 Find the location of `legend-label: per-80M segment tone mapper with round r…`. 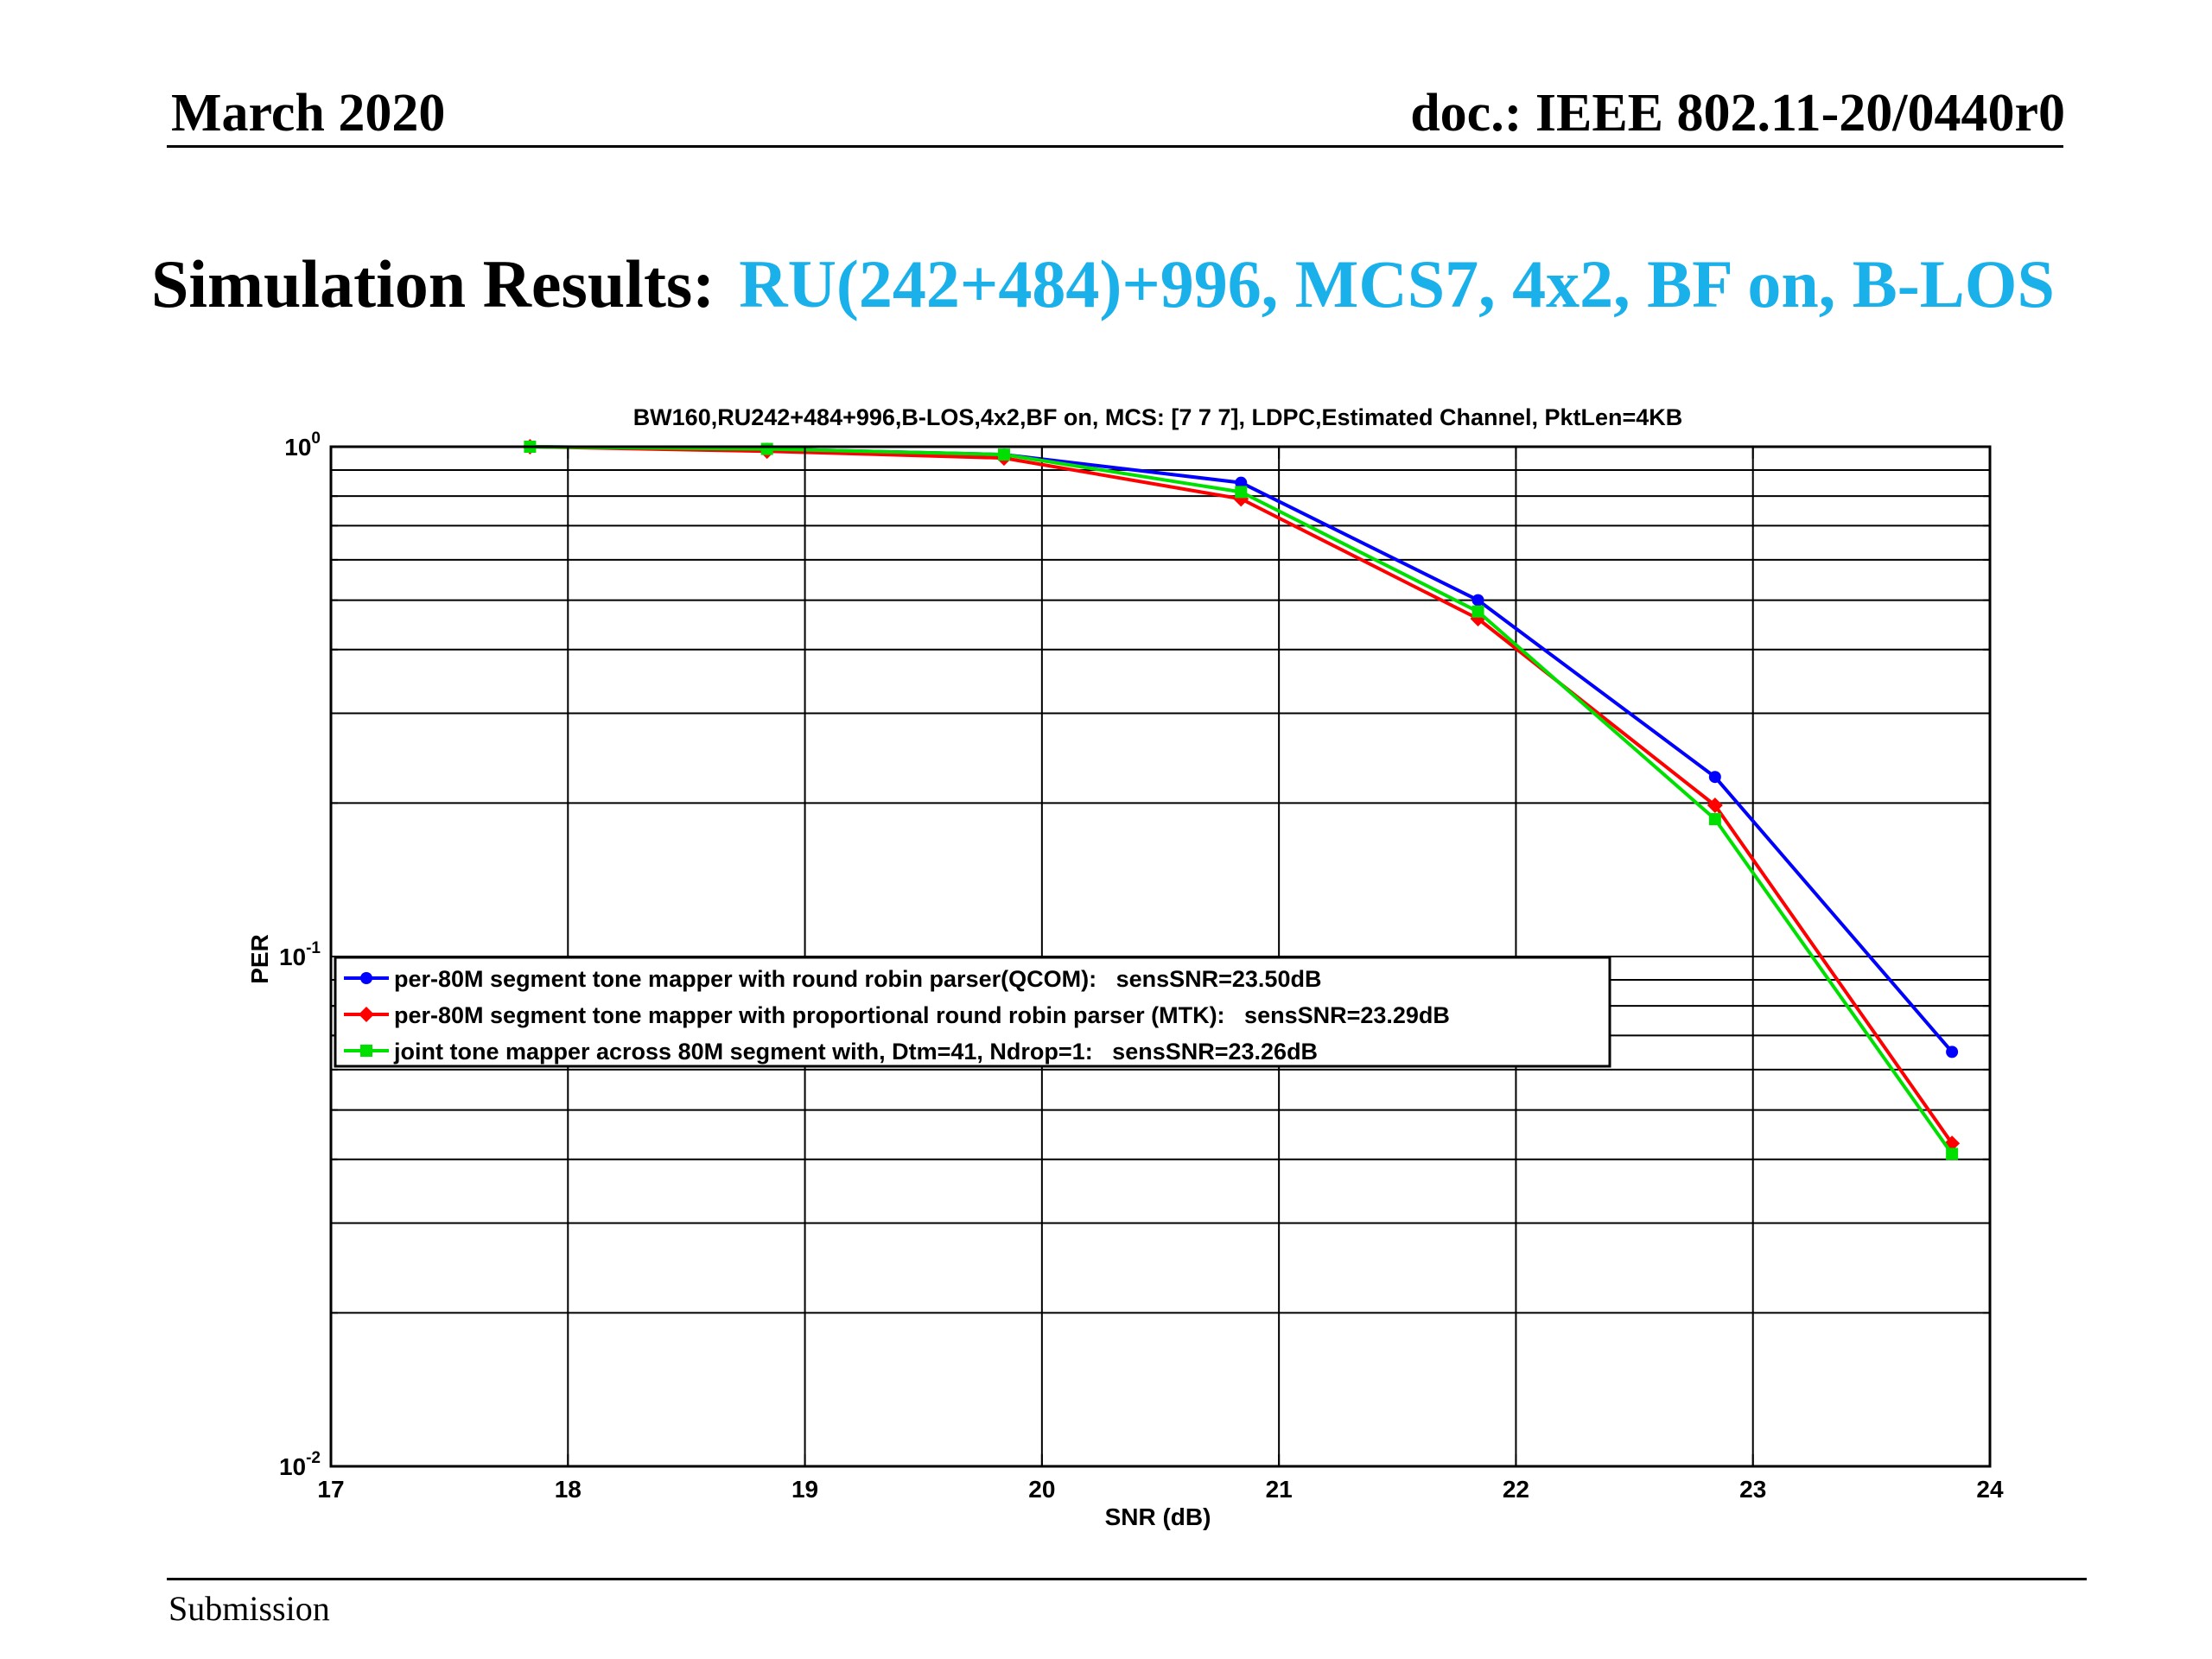

legend-label: per-80M segment tone mapper with round r… is located at coordinates (857, 979).